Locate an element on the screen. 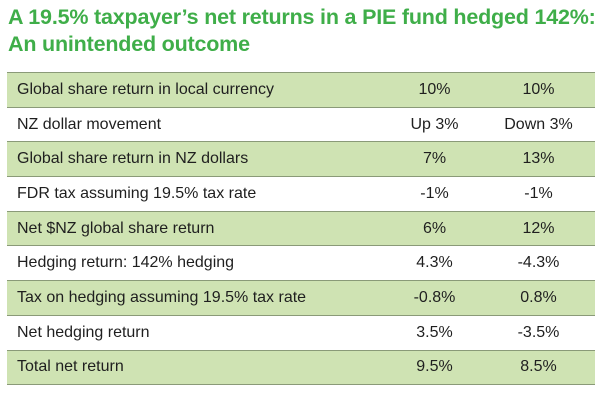  scenario-down-value: -3.5% is located at coordinates (538, 332).